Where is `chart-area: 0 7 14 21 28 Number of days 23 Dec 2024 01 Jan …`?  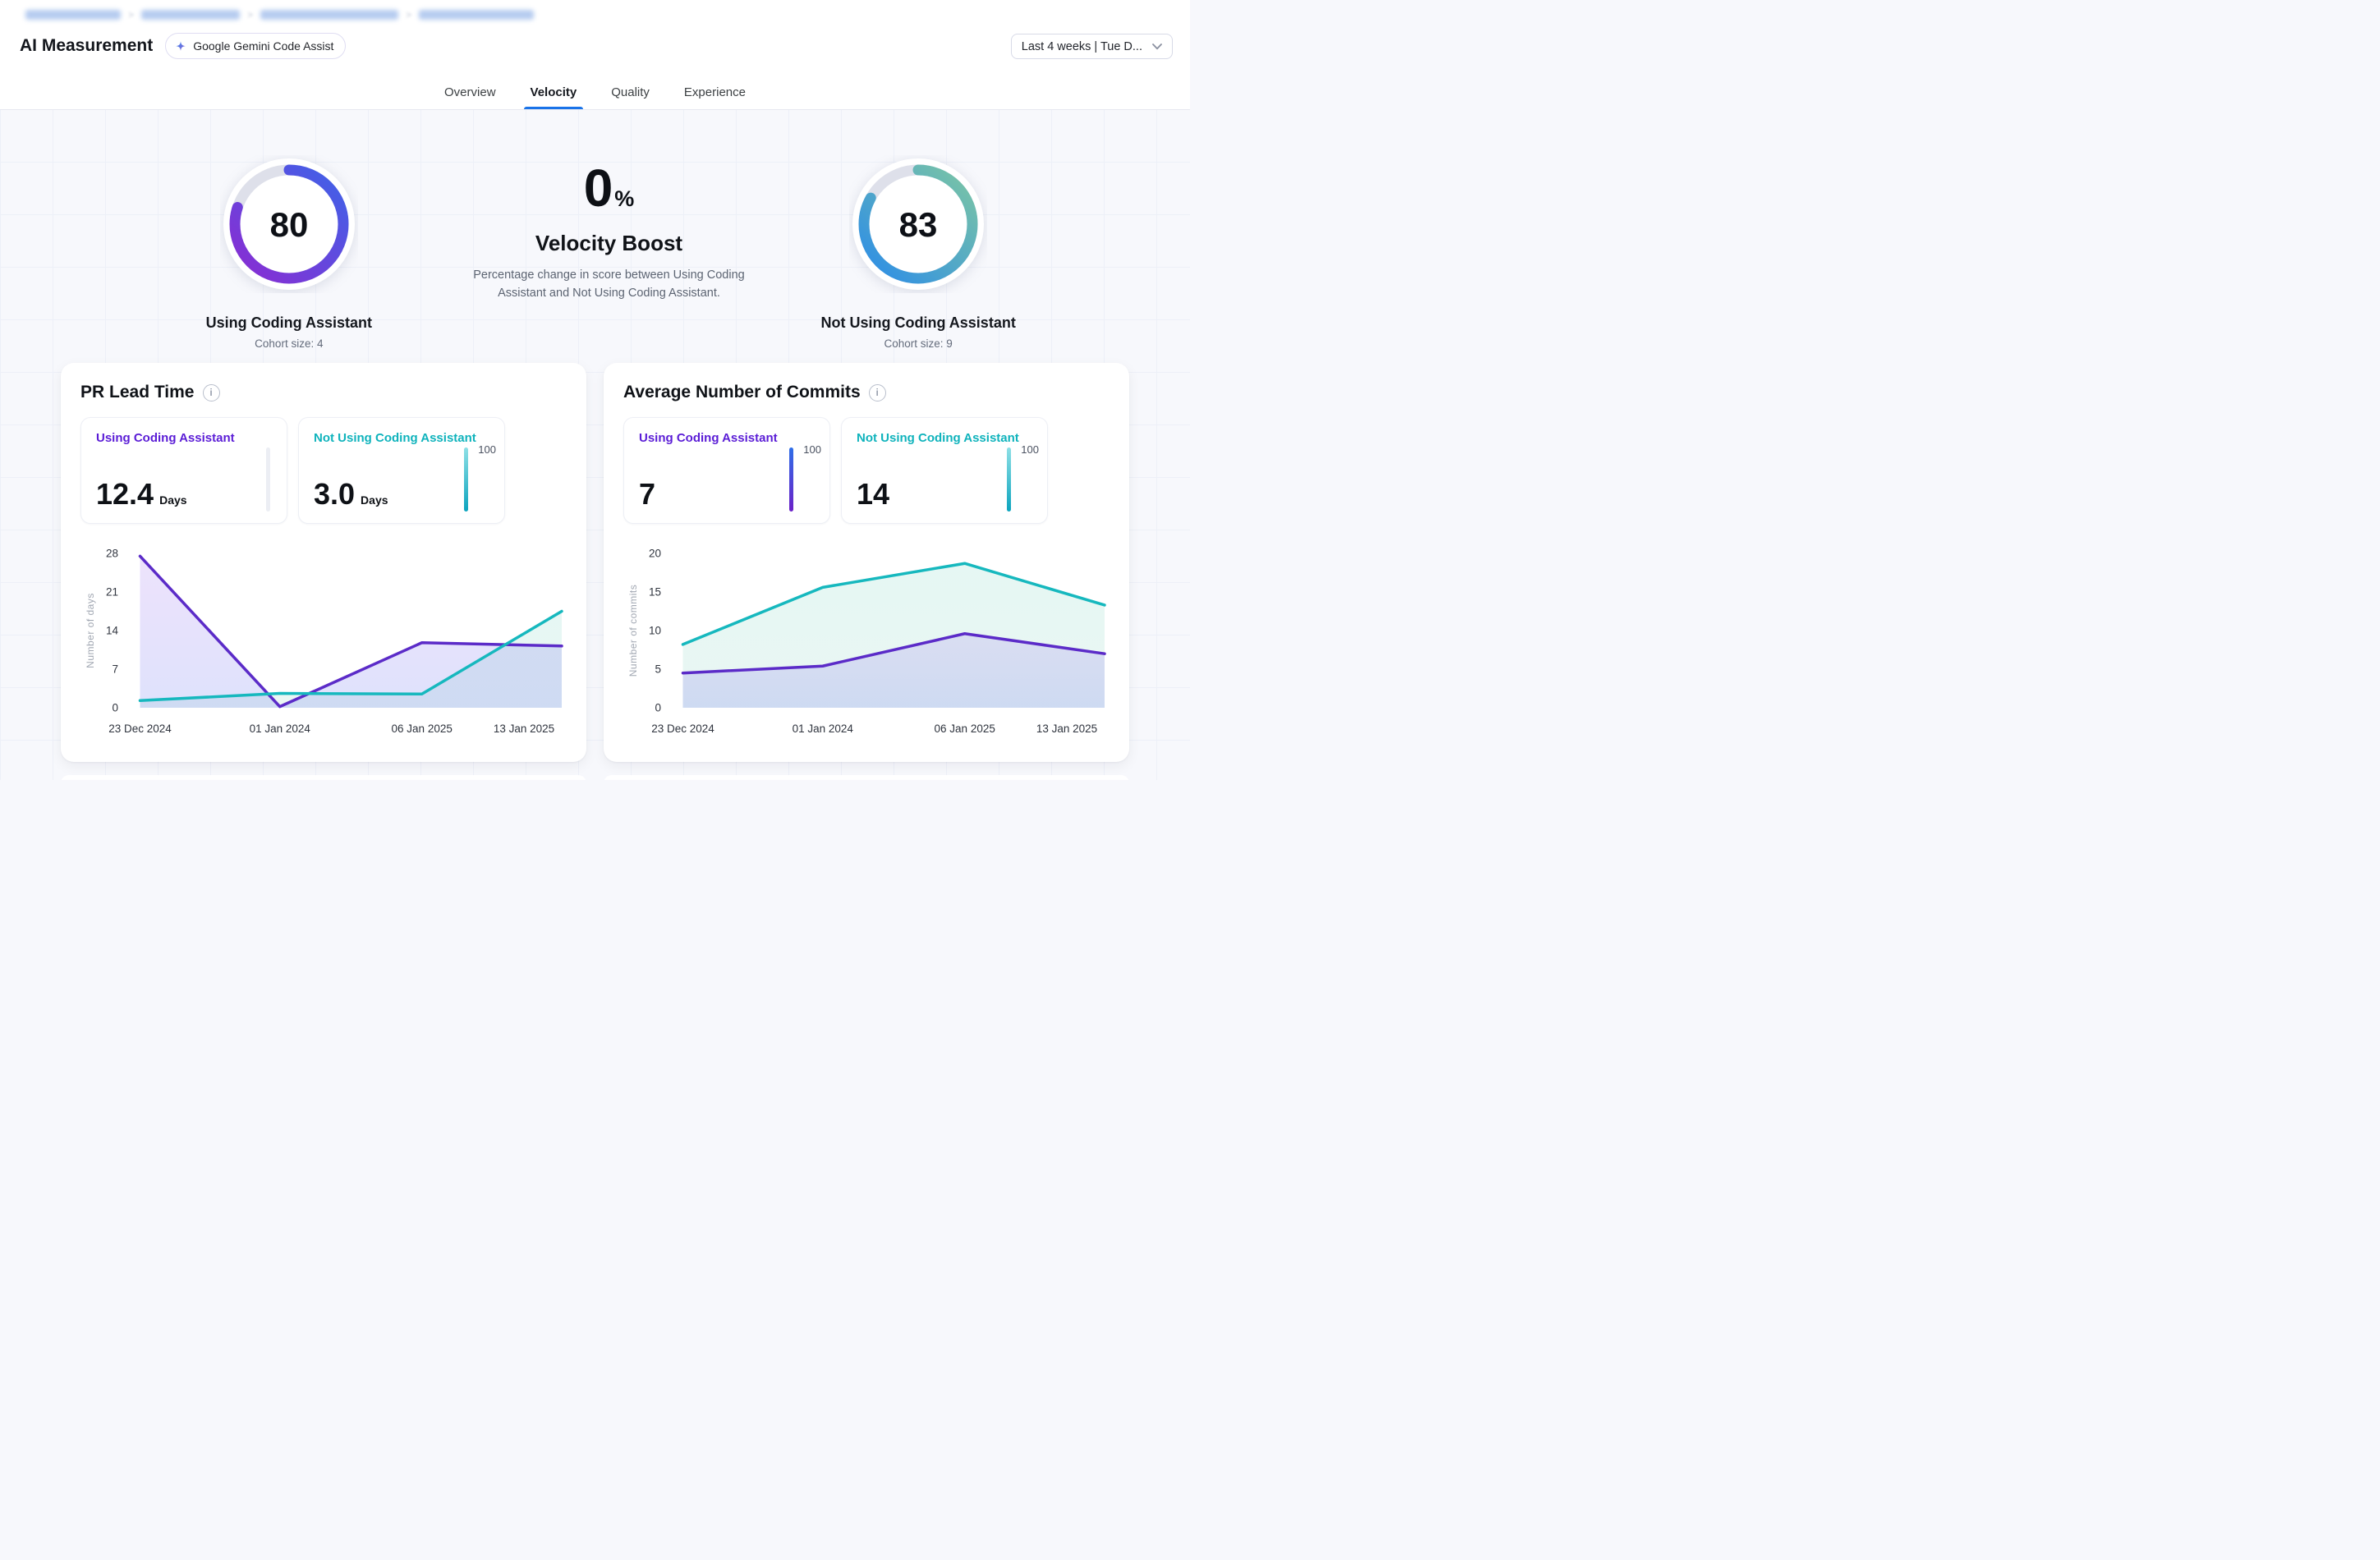
chart-area: 0 7 14 21 28 Number of days 23 Dec 2024 01 Jan … is located at coordinates (323, 640).